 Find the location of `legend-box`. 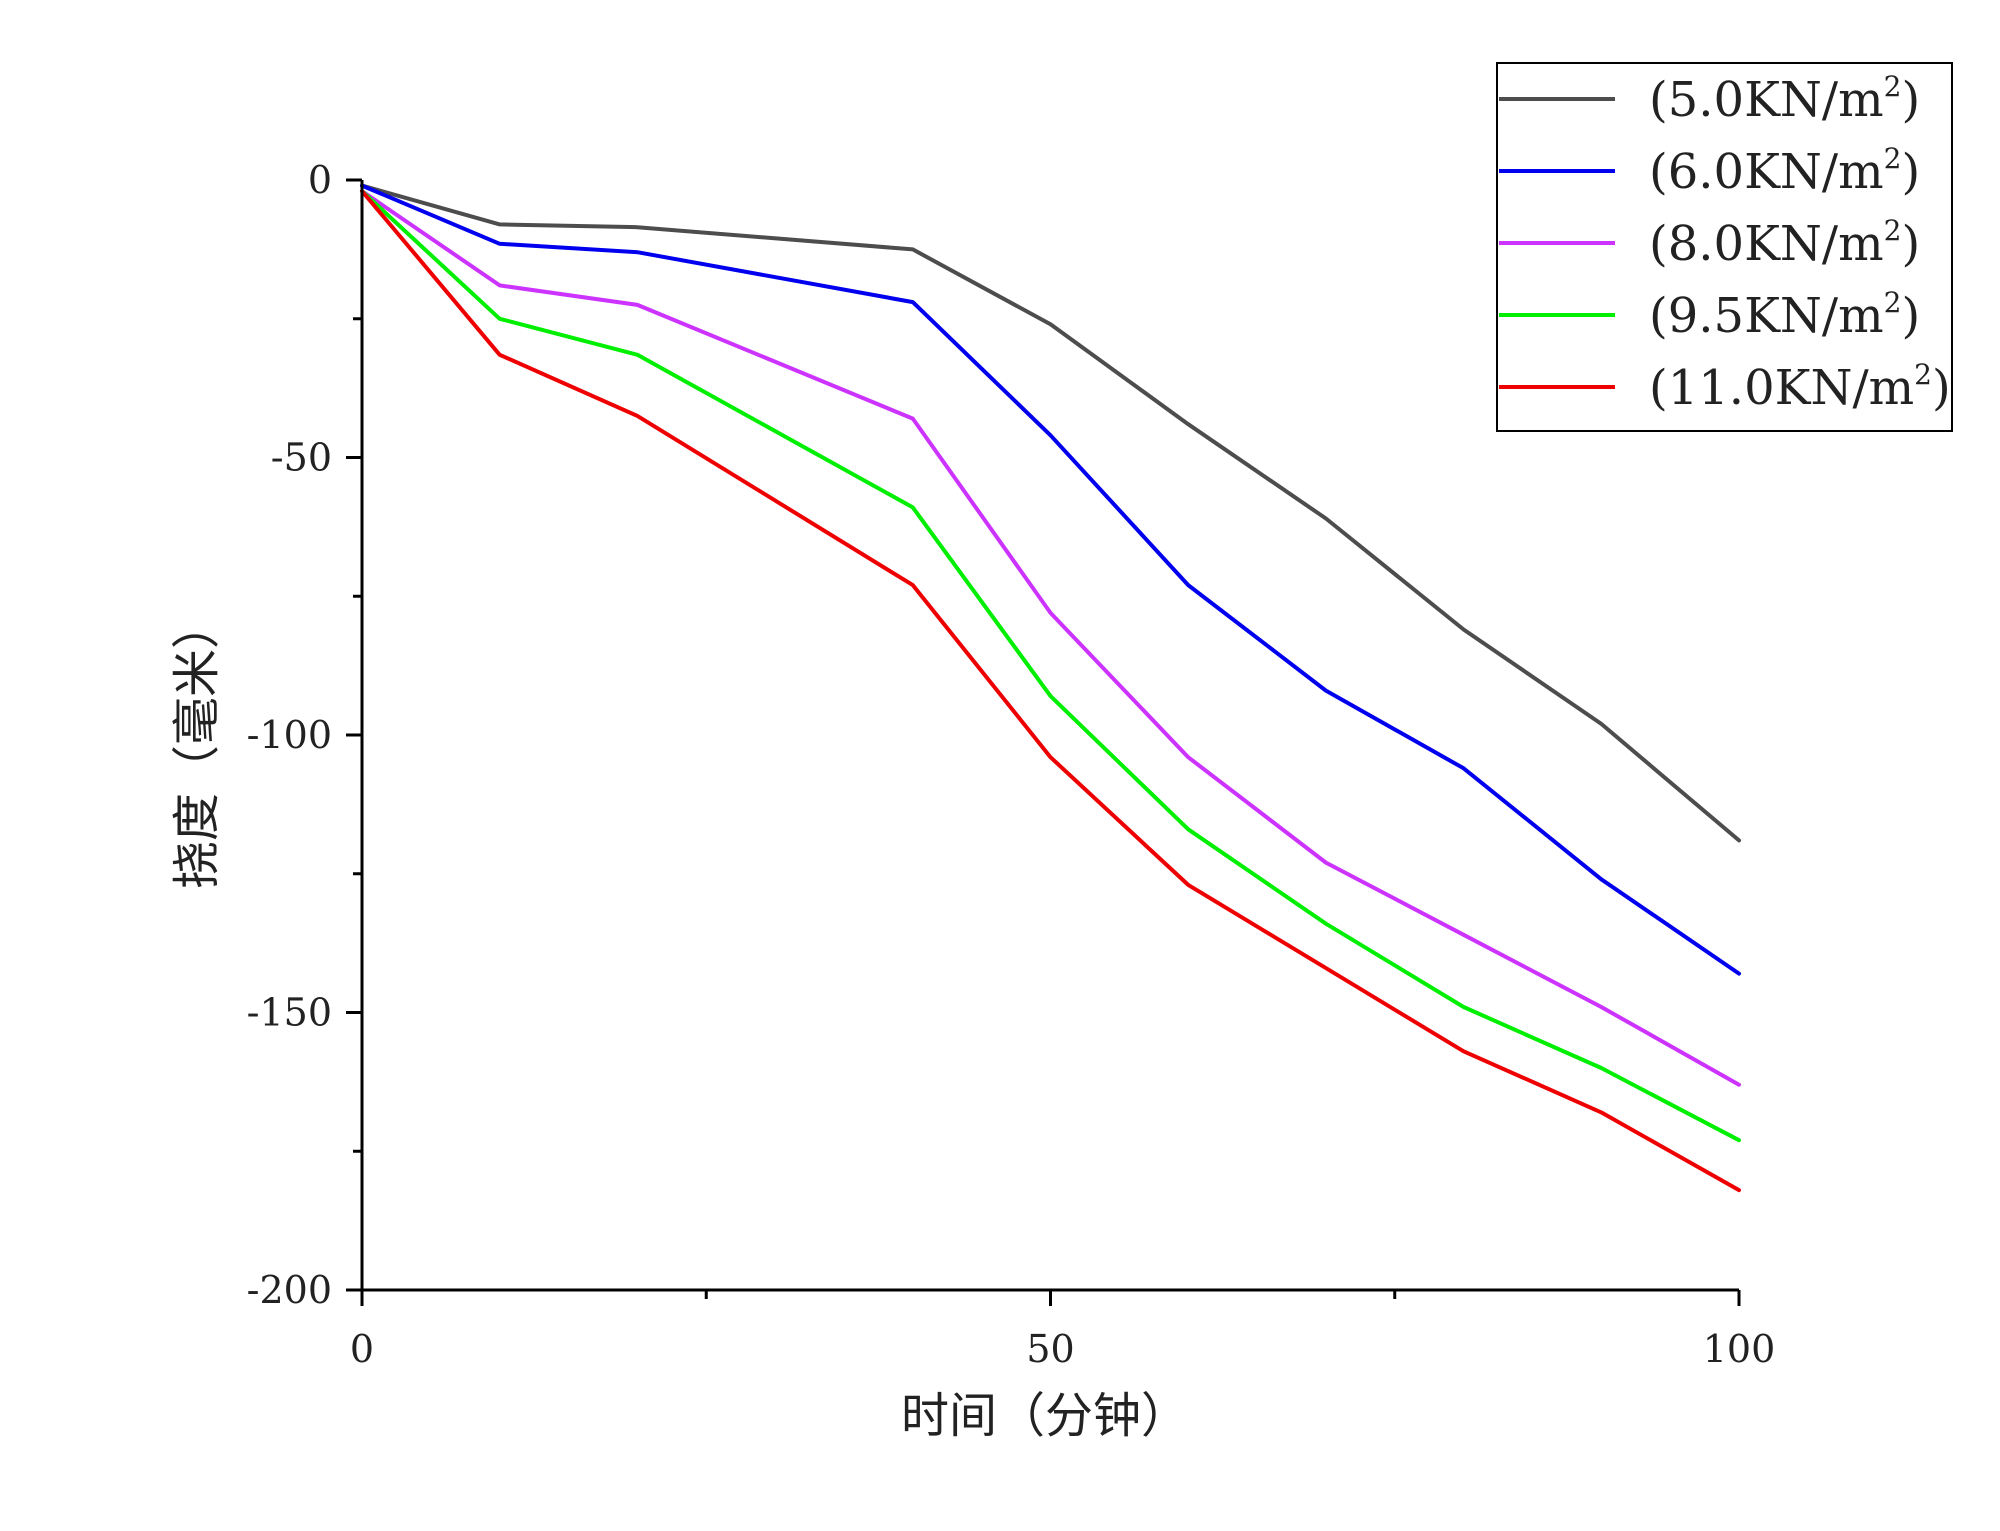

legend-box is located at coordinates (1724, 247).